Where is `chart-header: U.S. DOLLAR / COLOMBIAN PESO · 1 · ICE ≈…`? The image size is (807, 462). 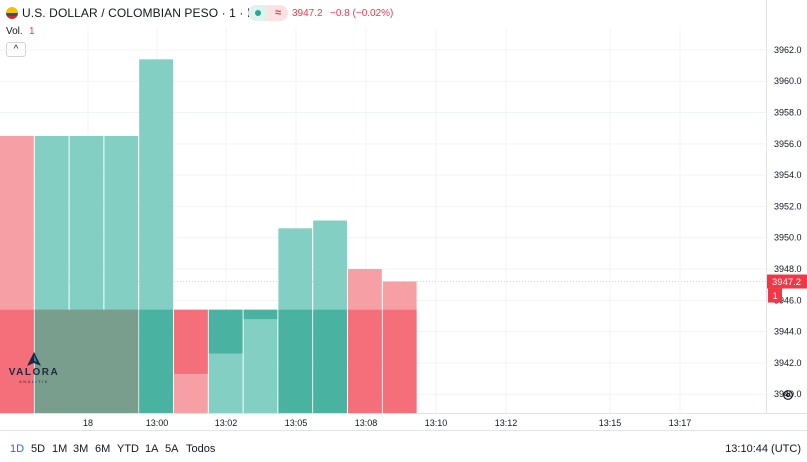
chart-header: U.S. DOLLAR / COLOMBIAN PESO · 1 · ICE ≈… is located at coordinates (403, 14).